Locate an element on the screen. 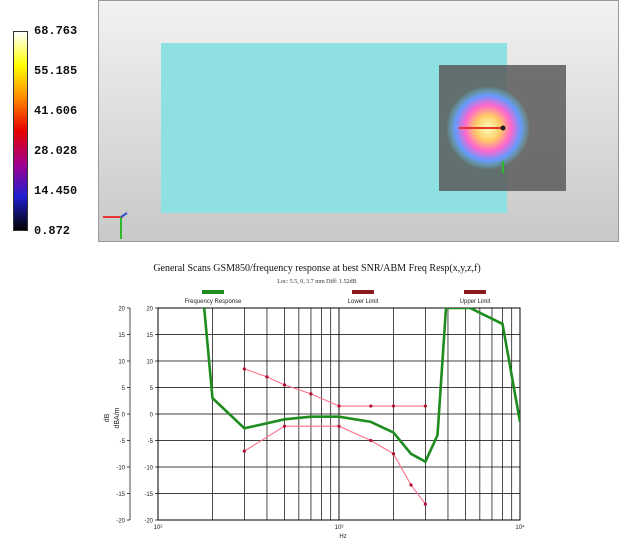 The image size is (619, 545). color-scale-tick: 14.450 is located at coordinates (56, 191).